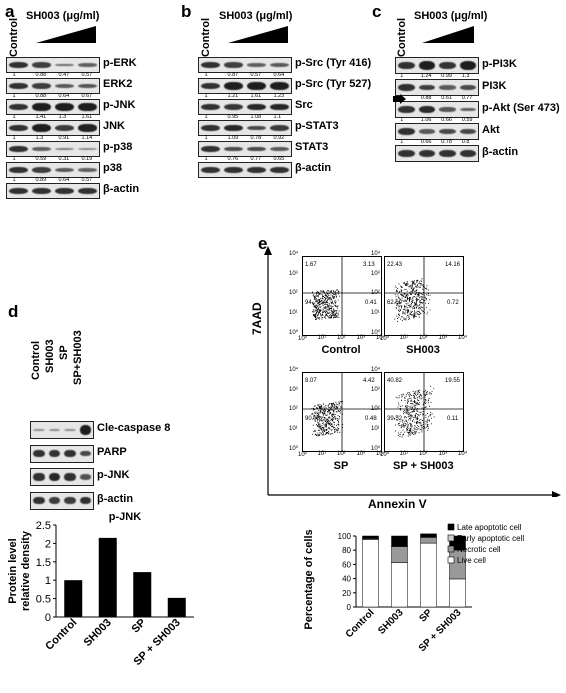 This screenshot has width=566, height=693. Describe the element at coordinates (13, 311) in the screenshot. I see `panel-letter-d: d` at that location.